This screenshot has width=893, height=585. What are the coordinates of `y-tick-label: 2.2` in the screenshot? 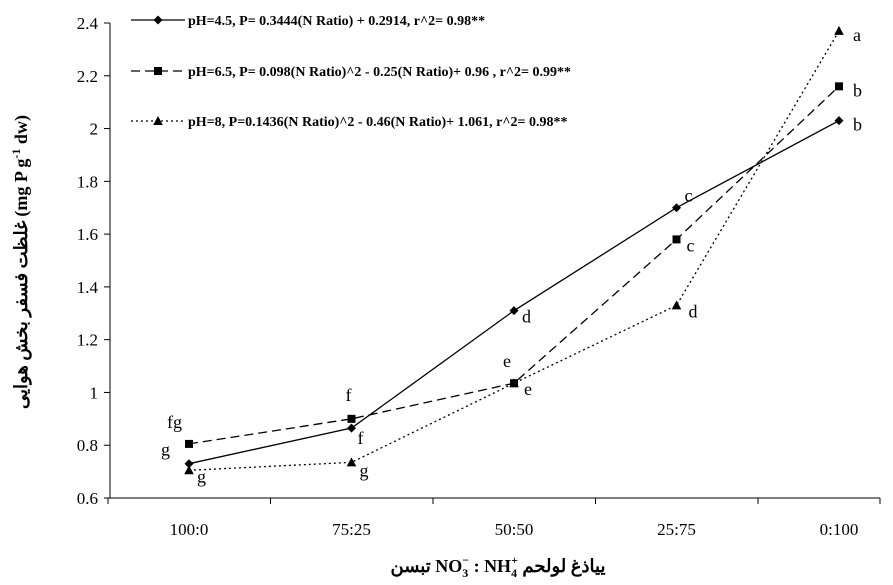 It's located at (87, 76).